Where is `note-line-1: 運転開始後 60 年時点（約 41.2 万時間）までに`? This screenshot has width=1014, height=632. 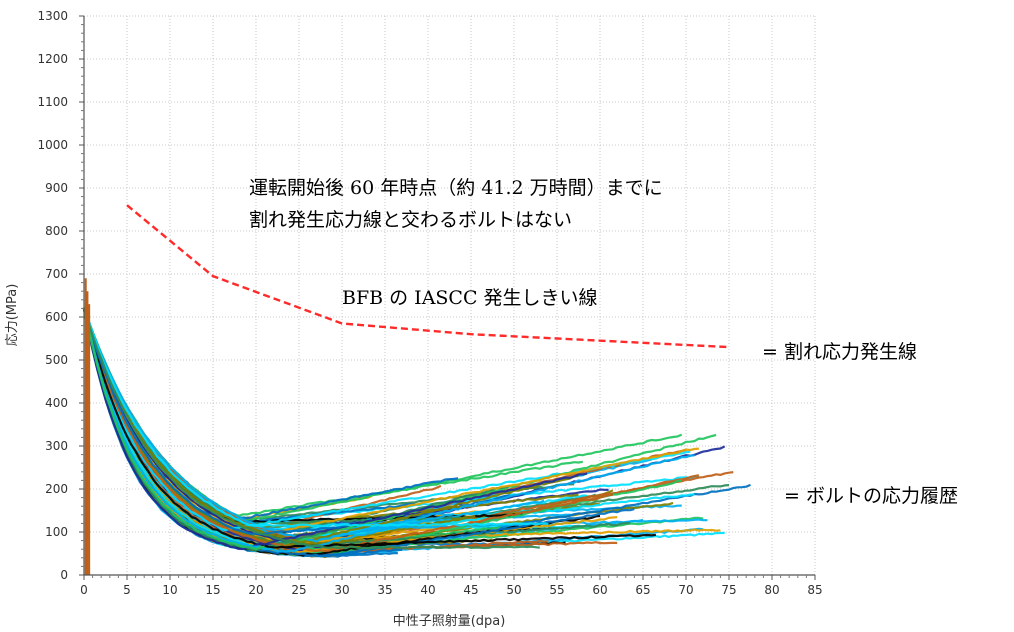 note-line-1: 運転開始後 60 年時点（約 41.2 万時間）までに is located at coordinates (456, 188).